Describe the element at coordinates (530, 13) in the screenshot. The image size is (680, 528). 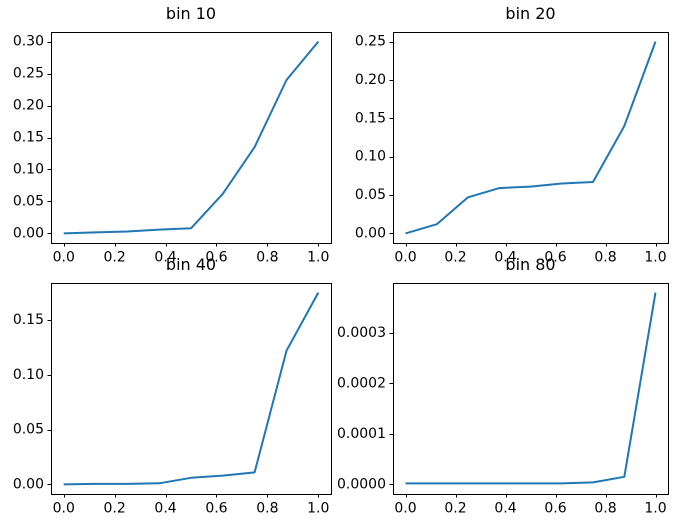
I see `subplot-title-bin-20: bin 20` at that location.